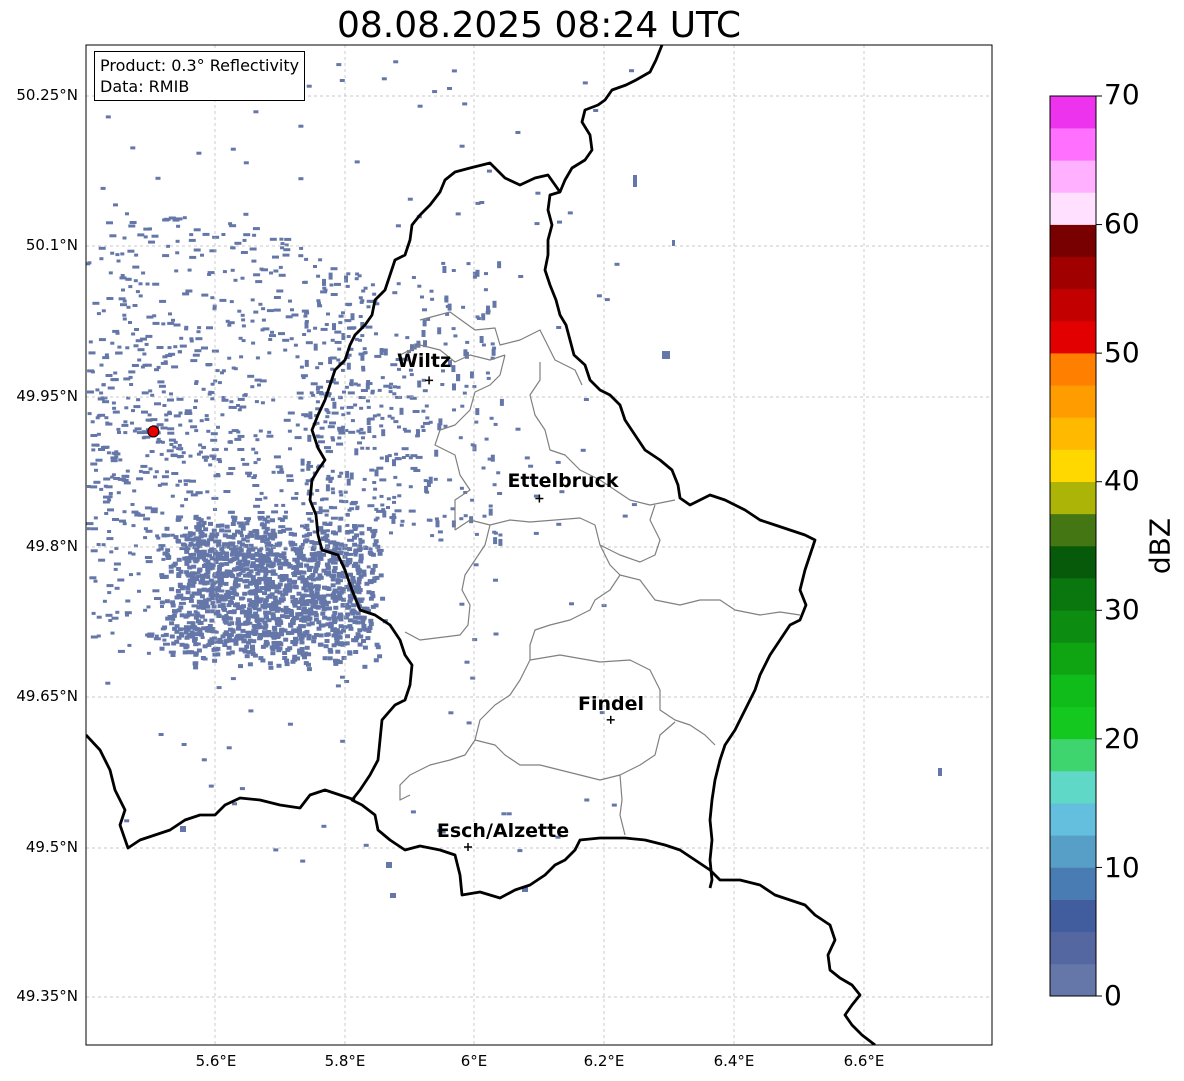 The width and height of the screenshot is (1184, 1081). What do you see at coordinates (47, 996) in the screenshot?
I see `lat-label-49-35: 49.35°N` at bounding box center [47, 996].